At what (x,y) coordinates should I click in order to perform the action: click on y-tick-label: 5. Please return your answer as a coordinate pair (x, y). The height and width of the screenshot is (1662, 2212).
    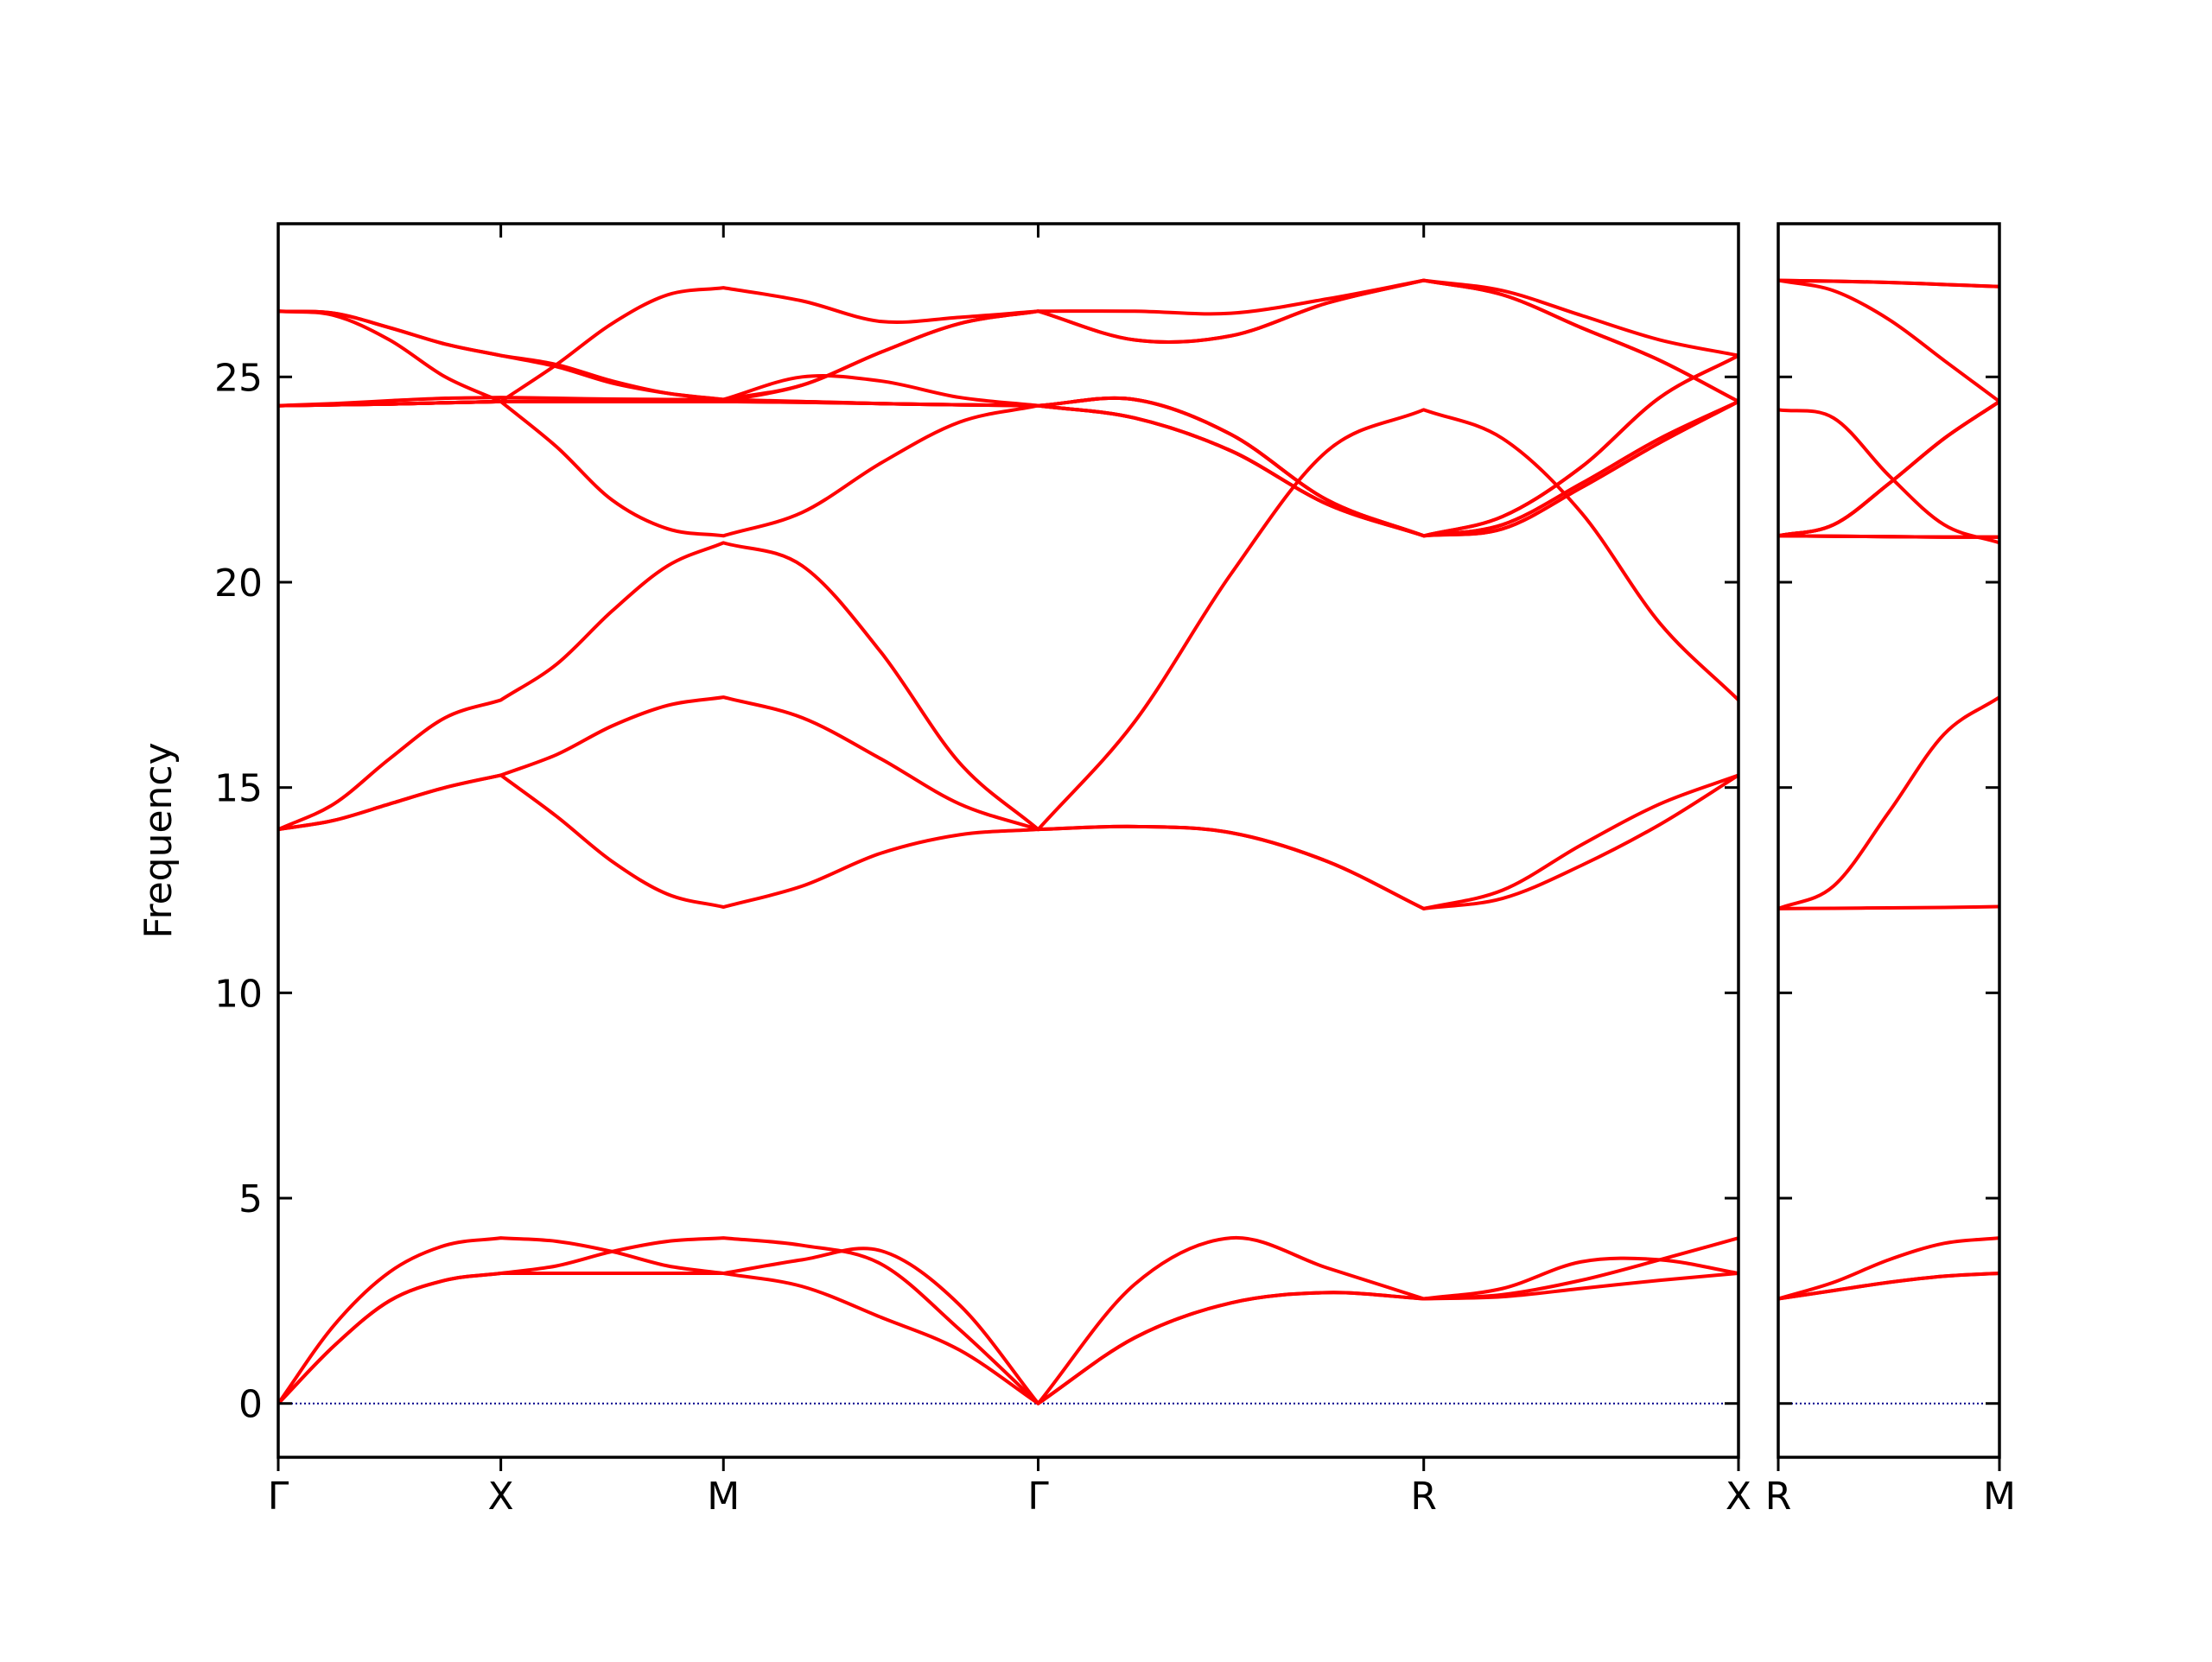
    Looking at the image, I should click on (250, 1199).